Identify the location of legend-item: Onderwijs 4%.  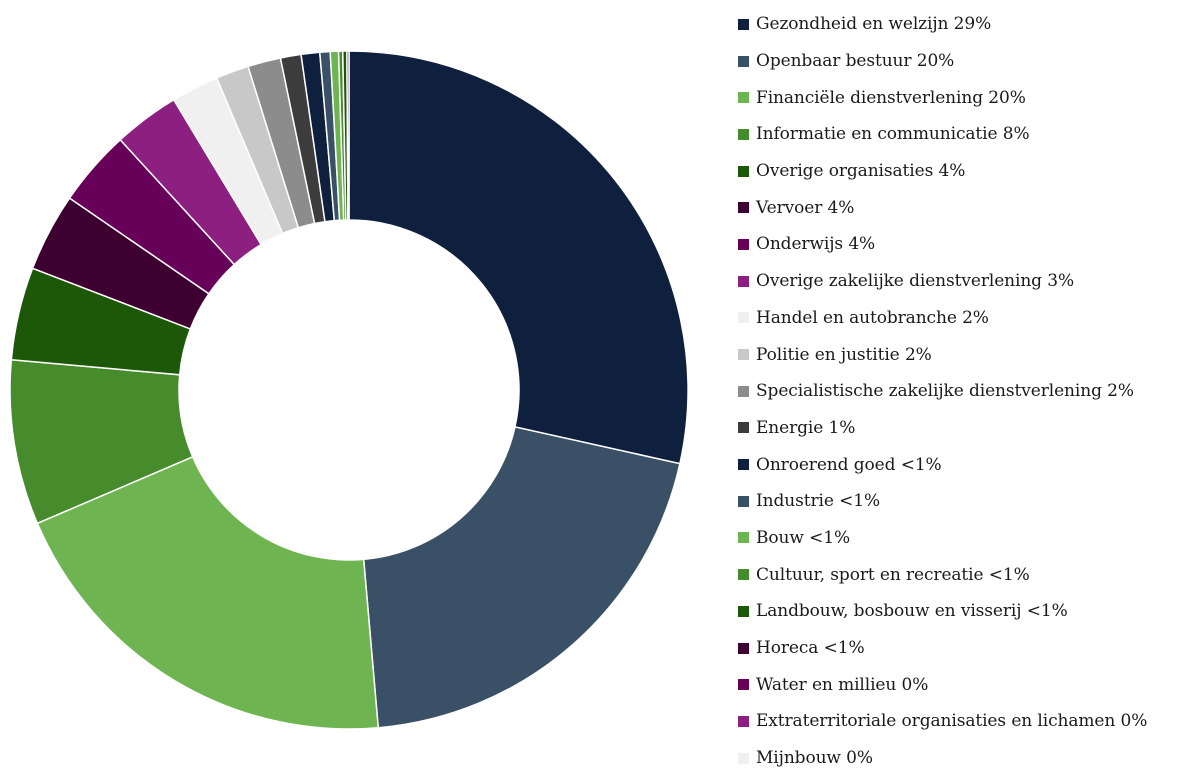
(964, 244).